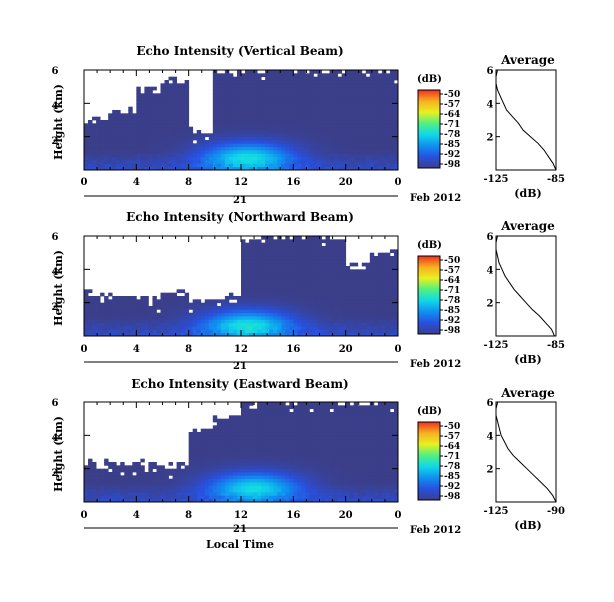 Image resolution: width=614 pixels, height=602 pixels. I want to click on x-tick-label: 12, so click(241, 349).